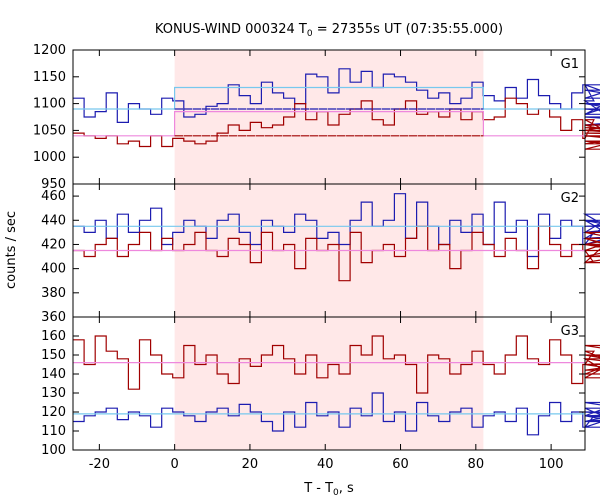 The image size is (600, 500). What do you see at coordinates (53, 293) in the screenshot?
I see `y-tick-label: 380` at bounding box center [53, 293].